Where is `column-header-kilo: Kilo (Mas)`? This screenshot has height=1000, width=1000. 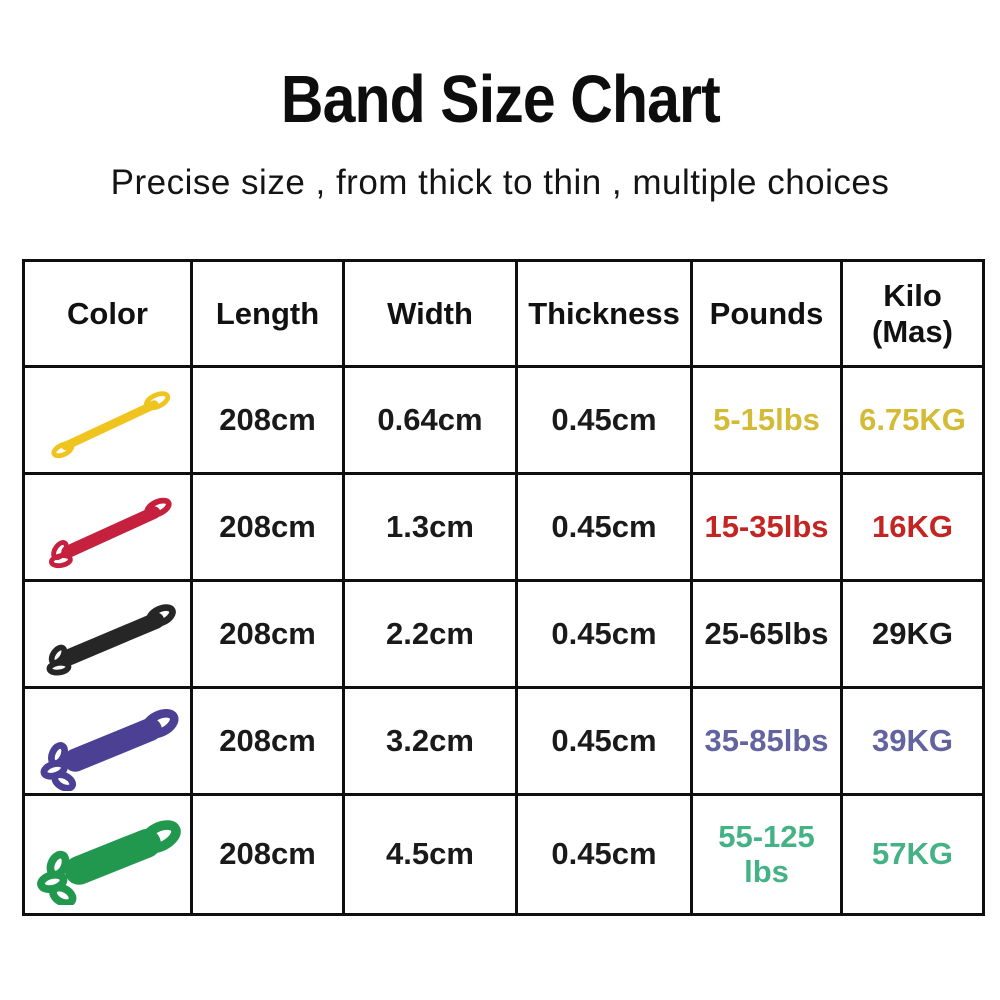
column-header-kilo: Kilo (Mas) is located at coordinates (912, 313).